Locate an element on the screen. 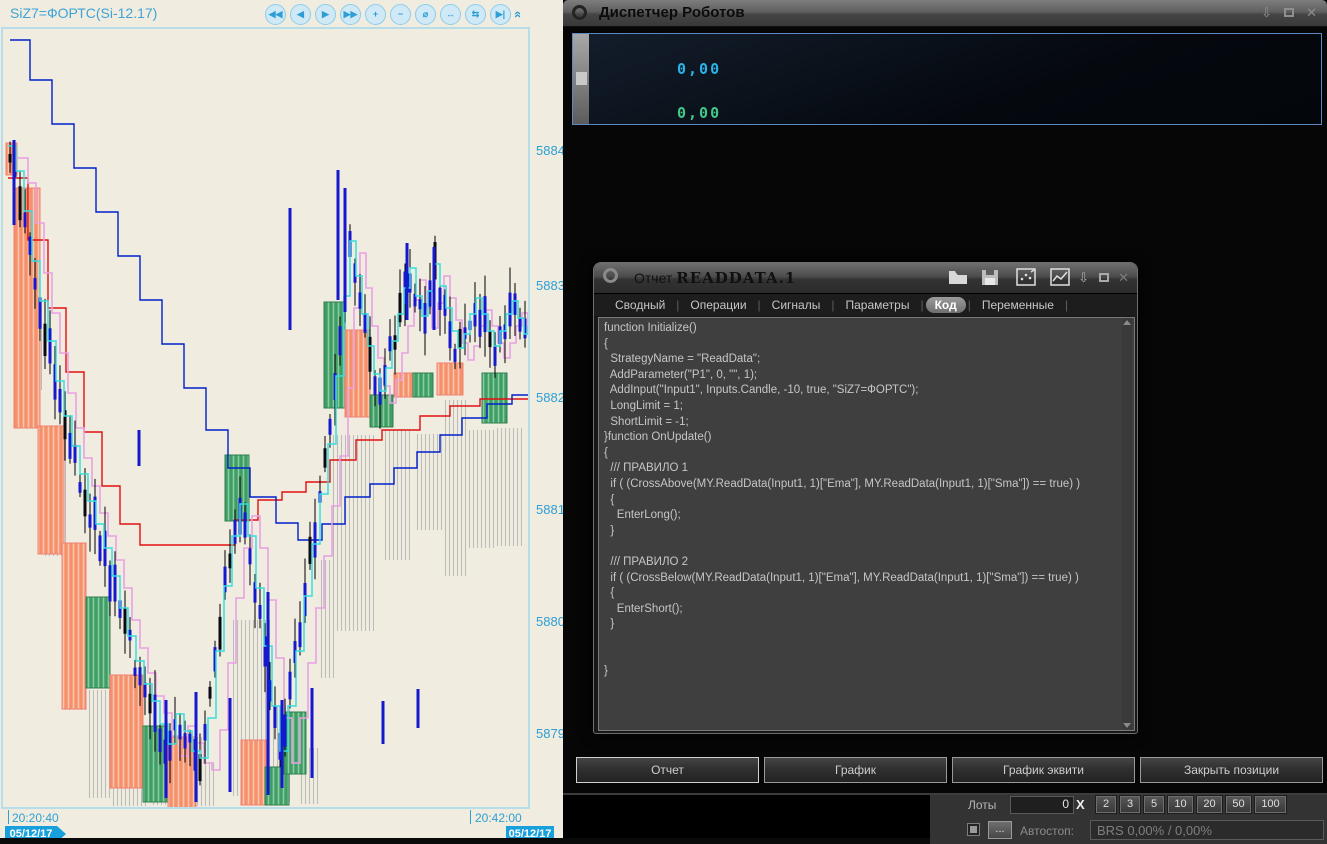  robot-value-bottom: 0,00 is located at coordinates (699, 113).